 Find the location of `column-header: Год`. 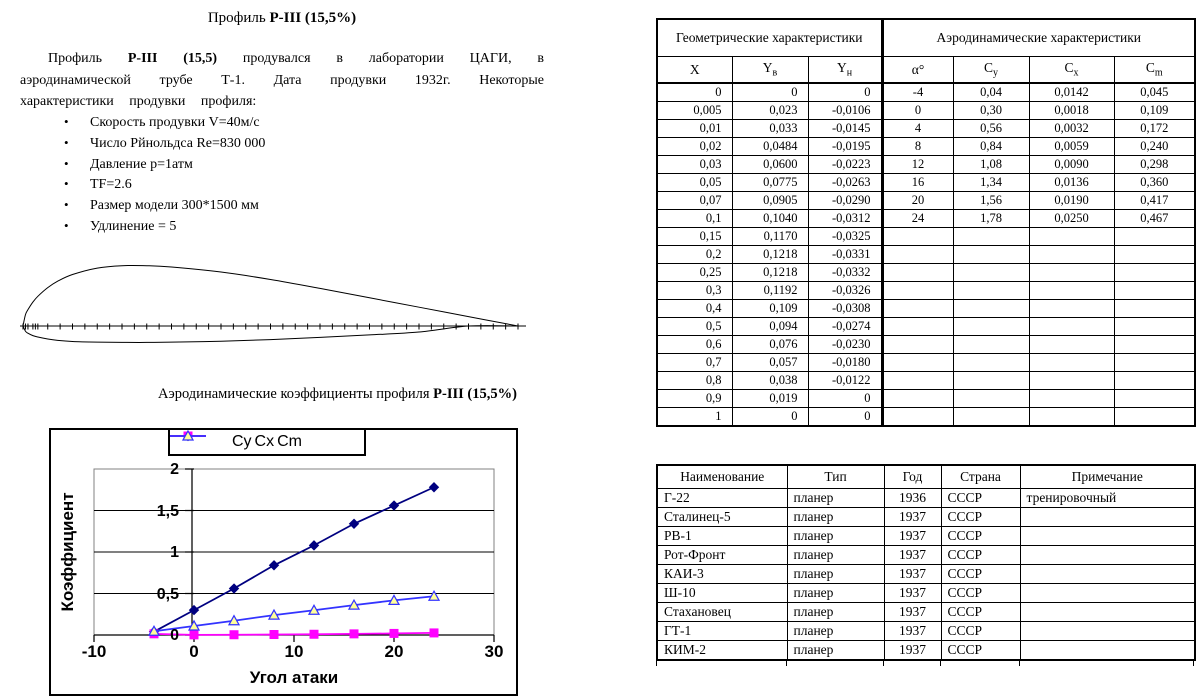

column-header: Год is located at coordinates (912, 476).